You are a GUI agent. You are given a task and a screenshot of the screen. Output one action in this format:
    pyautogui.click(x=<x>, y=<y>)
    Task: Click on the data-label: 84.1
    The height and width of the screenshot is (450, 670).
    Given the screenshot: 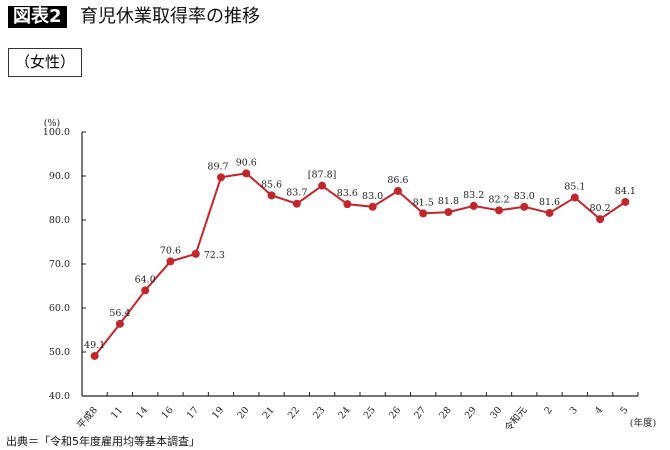 What is the action you would take?
    pyautogui.click(x=625, y=191)
    